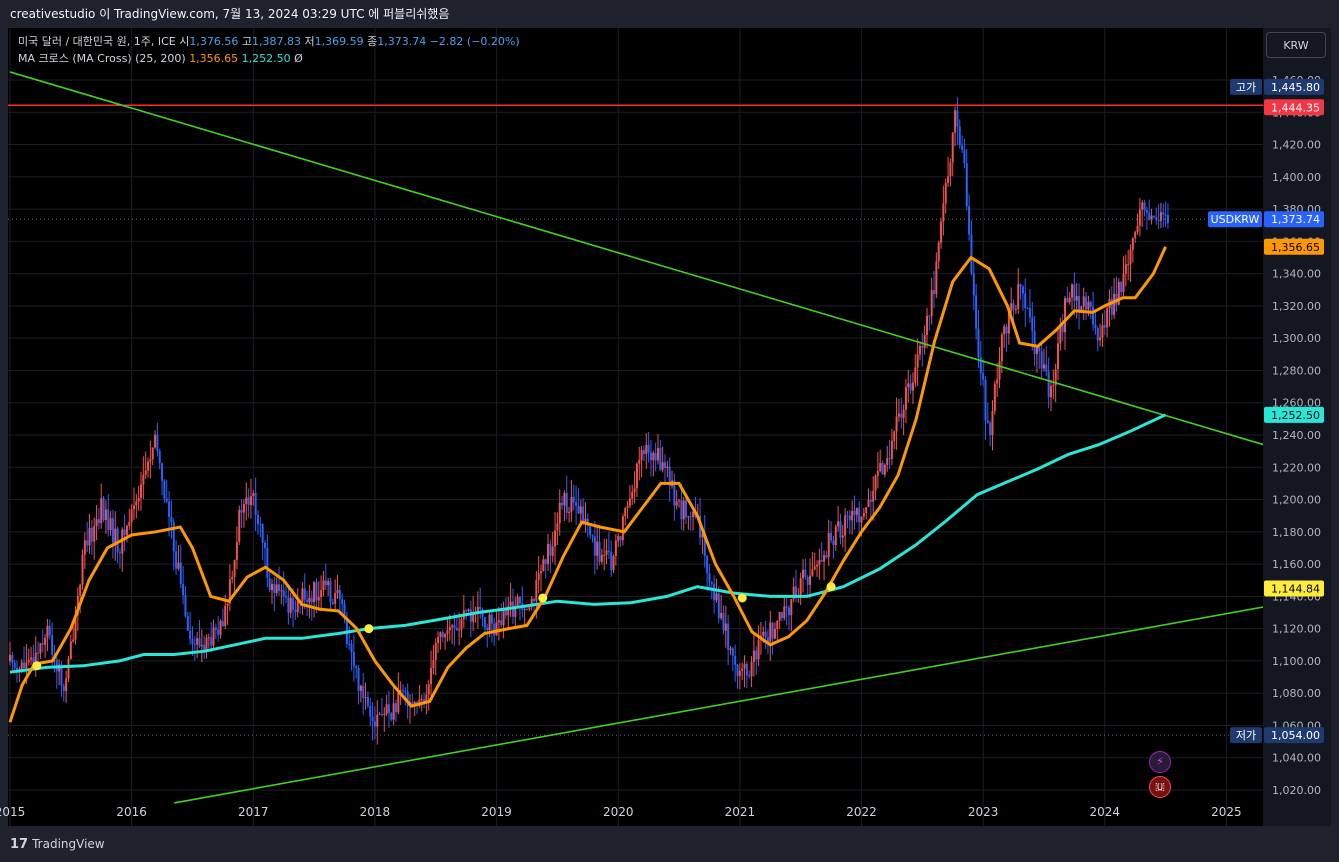 Image resolution: width=1339 pixels, height=862 pixels. I want to click on currency-button: KRW, so click(1296, 45).